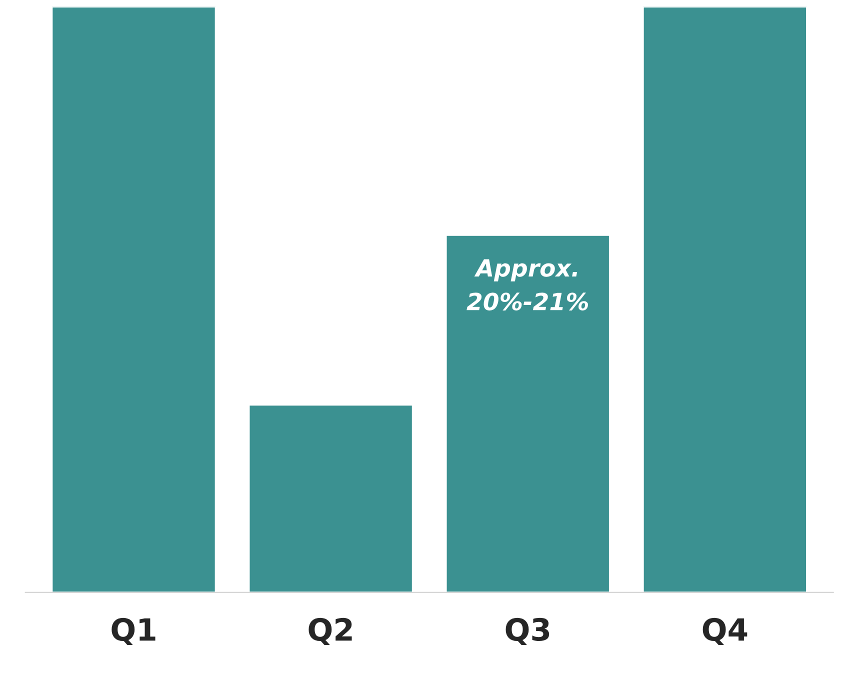  I want to click on annotation: Approx. 20%-21%, so click(527, 284).